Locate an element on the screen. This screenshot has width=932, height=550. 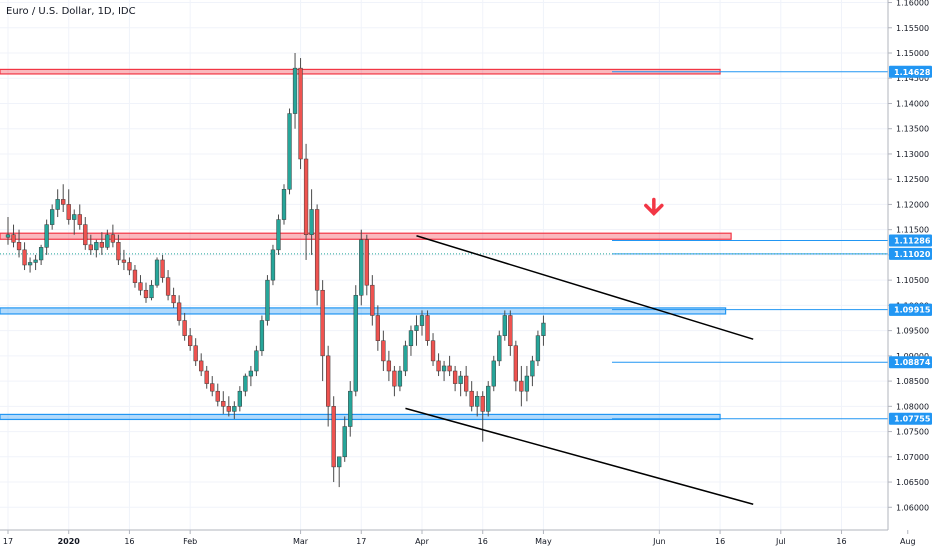
price-tick-label: 1.09500 is located at coordinates (912, 331).